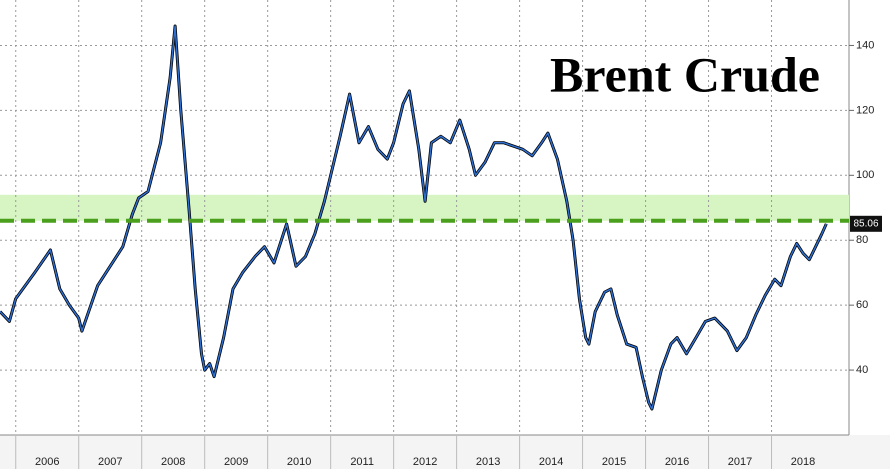 Image resolution: width=890 pixels, height=474 pixels. What do you see at coordinates (445, 452) in the screenshot?
I see `x-axis-band` at bounding box center [445, 452].